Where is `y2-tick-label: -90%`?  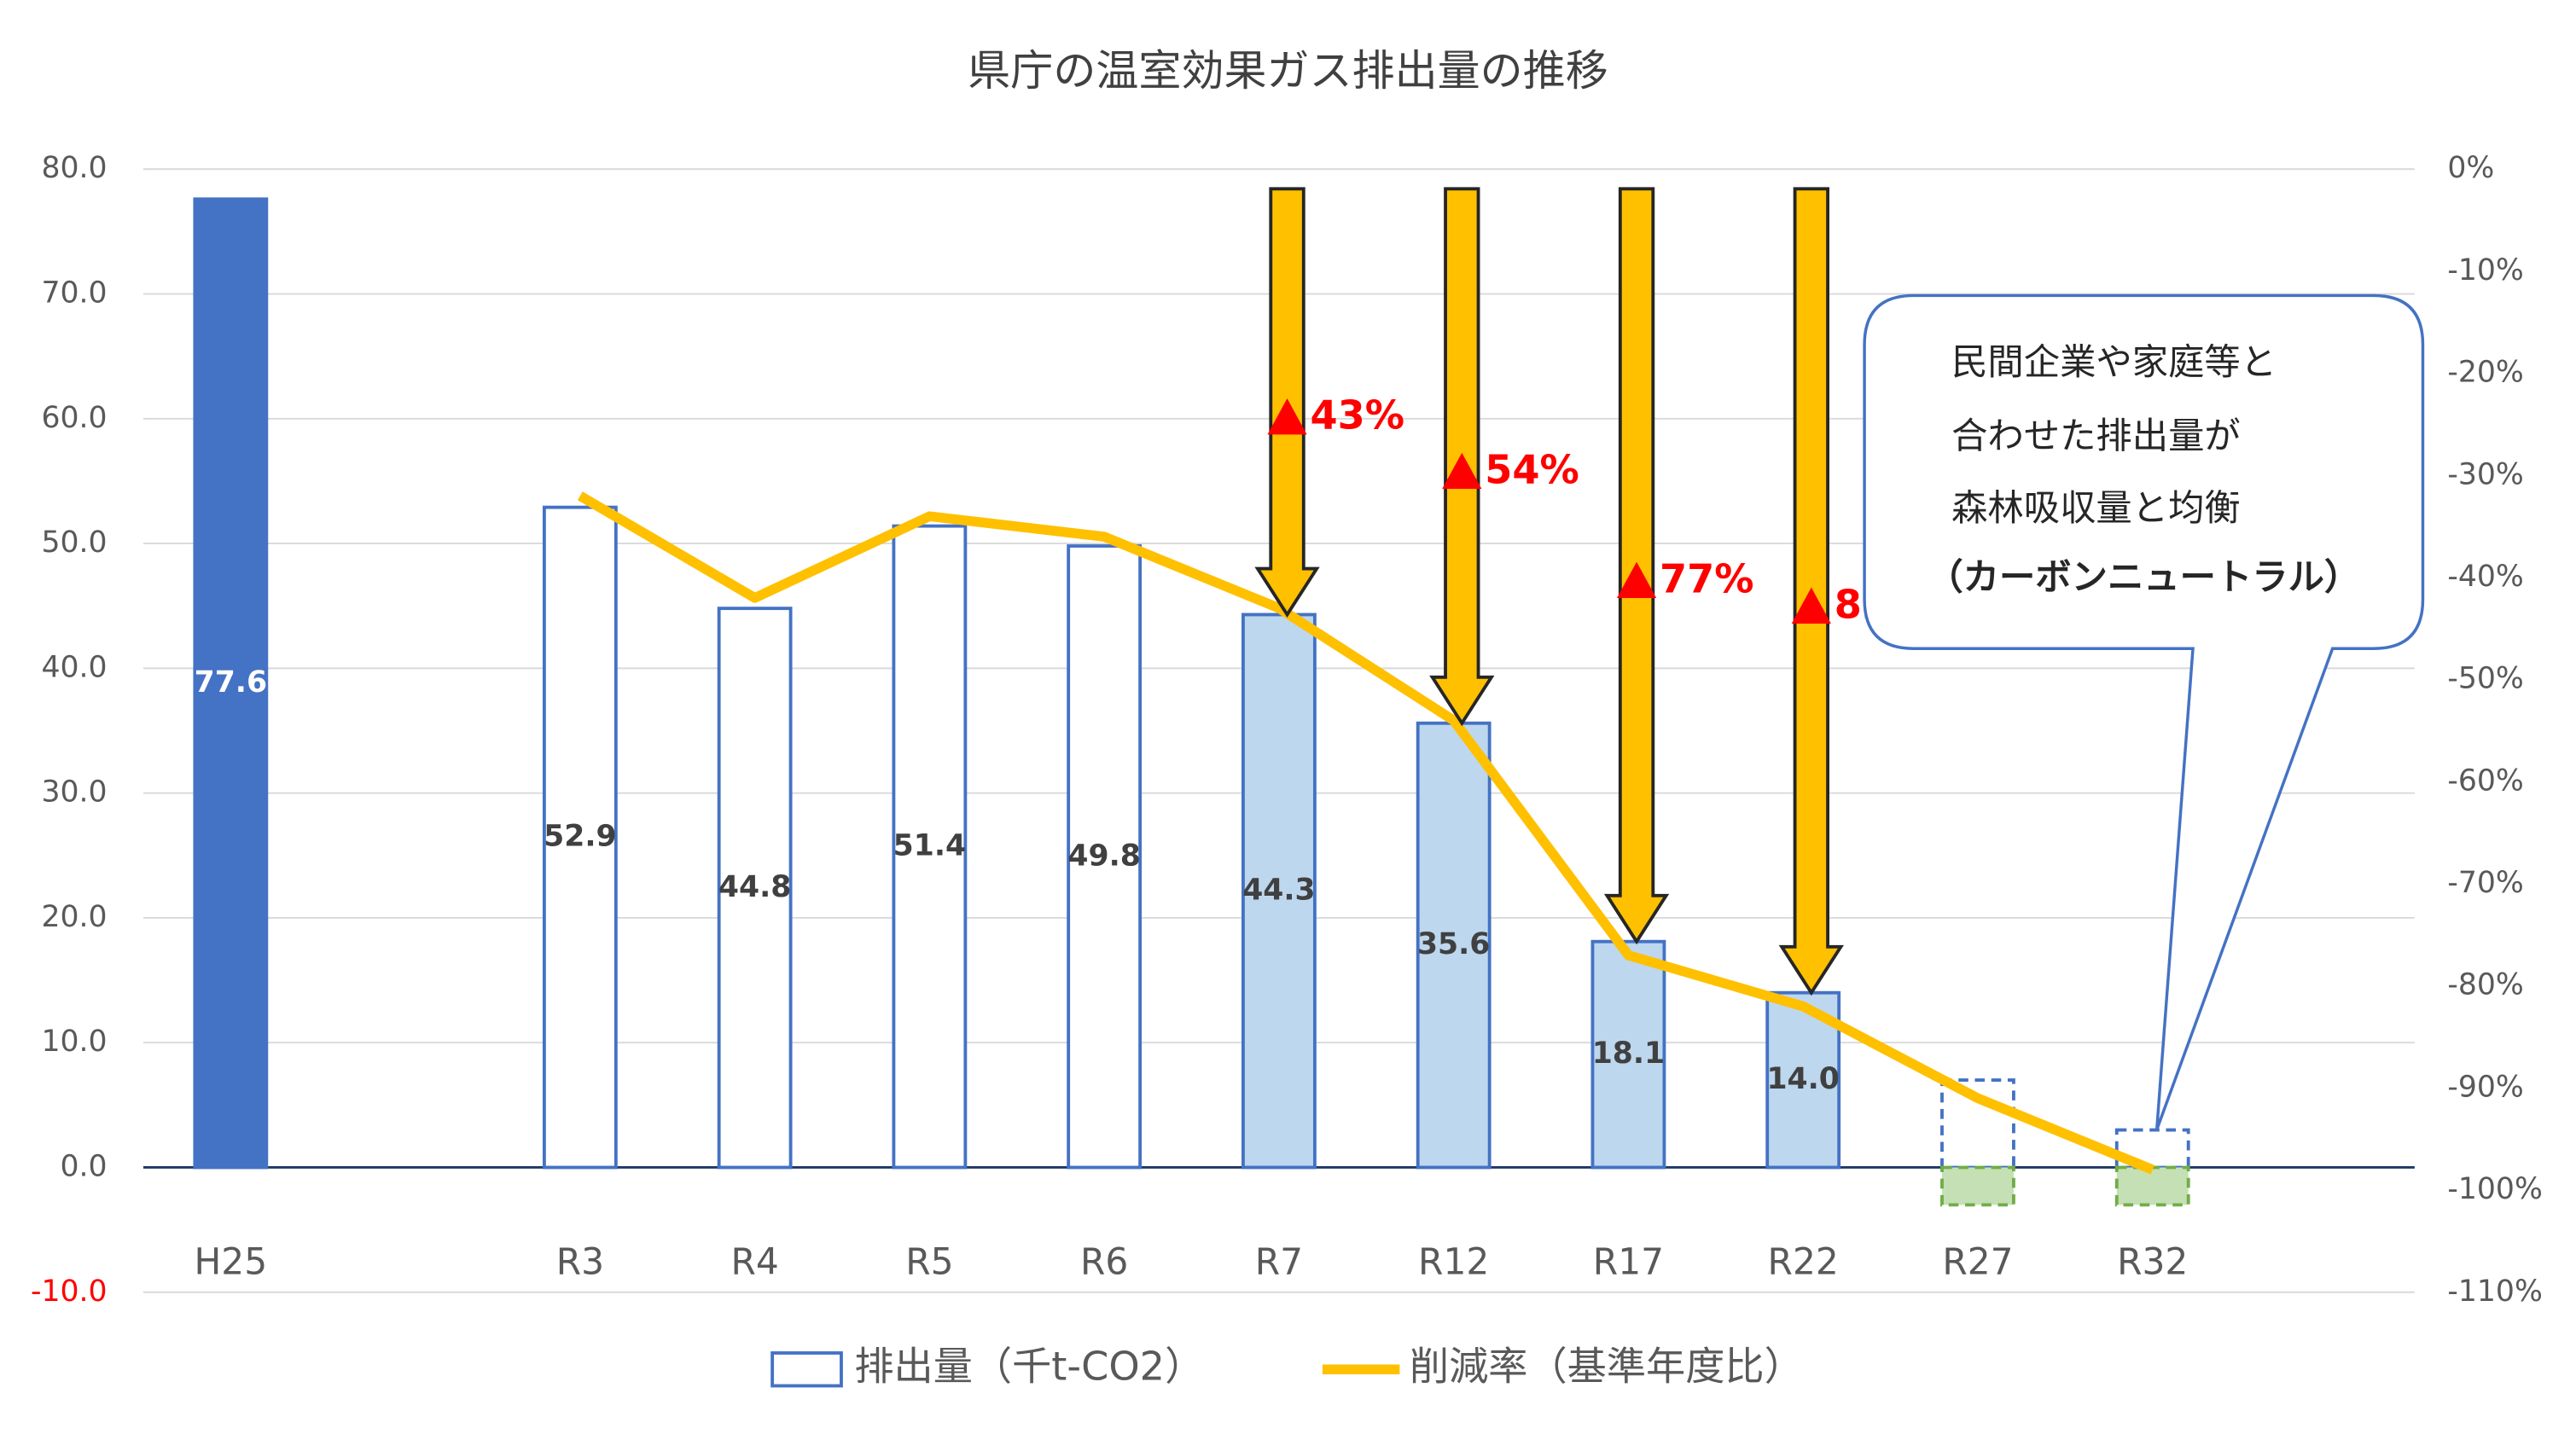
y2-tick-label: -90% is located at coordinates (2485, 1087).